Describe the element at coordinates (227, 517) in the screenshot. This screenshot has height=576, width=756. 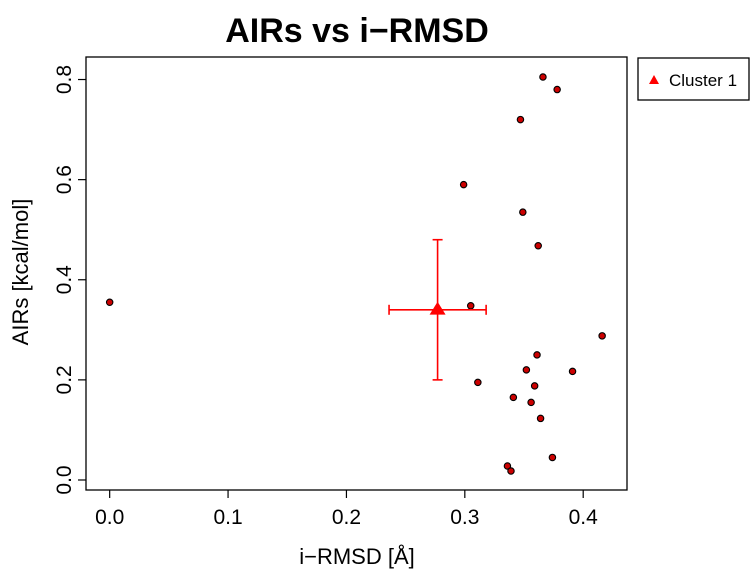
I see `x-tick-label: 0.1` at that location.